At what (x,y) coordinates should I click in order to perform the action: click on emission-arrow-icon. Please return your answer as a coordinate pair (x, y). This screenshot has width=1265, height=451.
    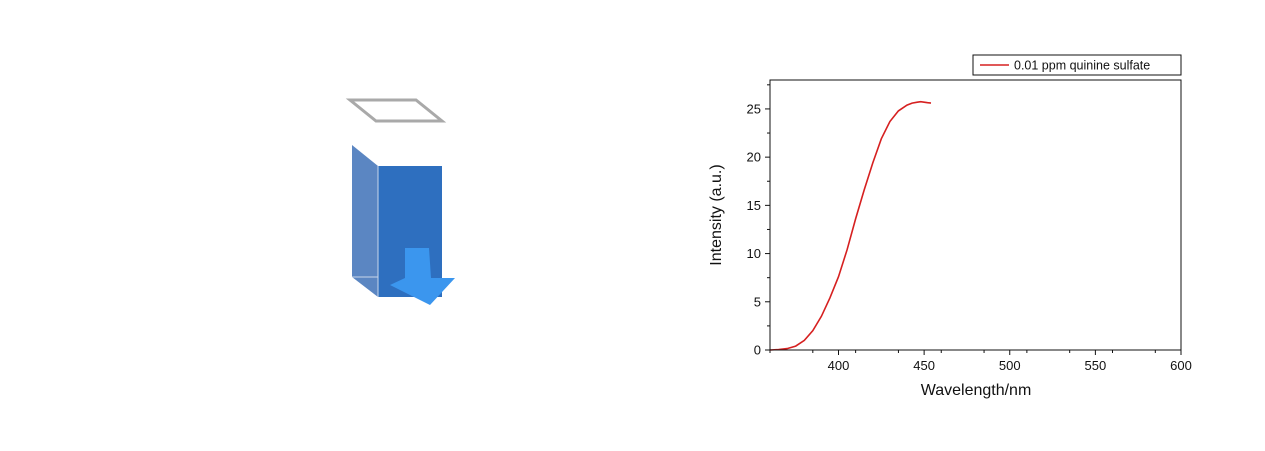
    Looking at the image, I should click on (422, 276).